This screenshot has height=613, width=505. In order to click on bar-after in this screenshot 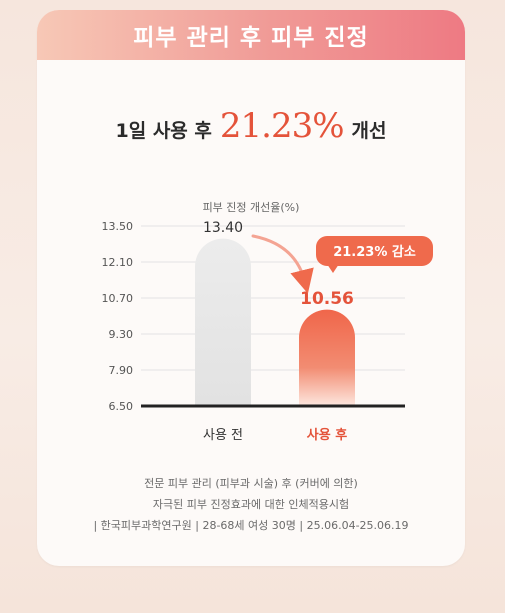, I will do `click(327, 357)`.